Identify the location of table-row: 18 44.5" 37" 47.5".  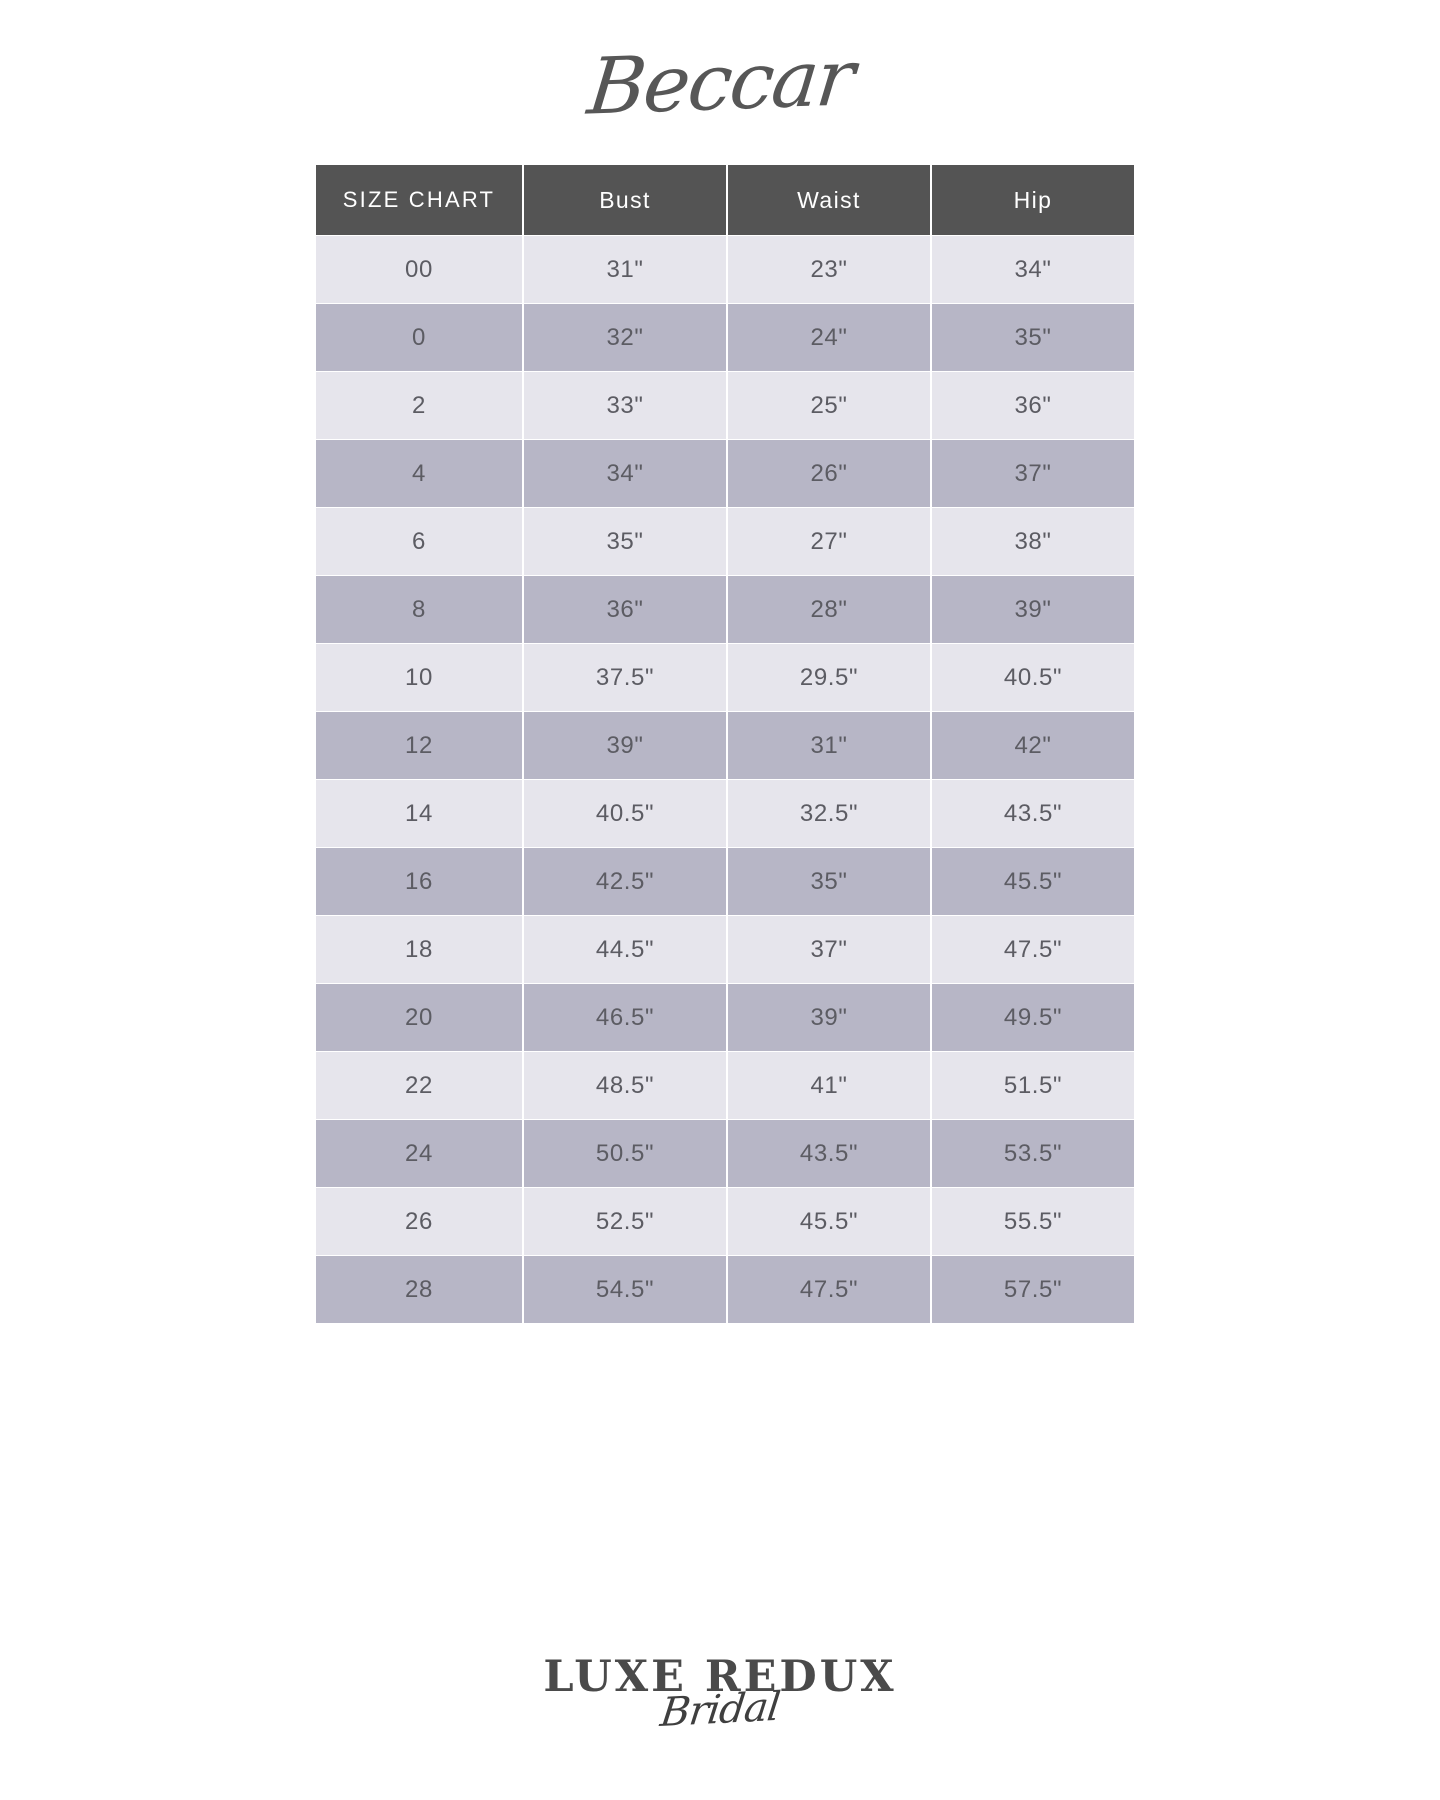
(725, 949).